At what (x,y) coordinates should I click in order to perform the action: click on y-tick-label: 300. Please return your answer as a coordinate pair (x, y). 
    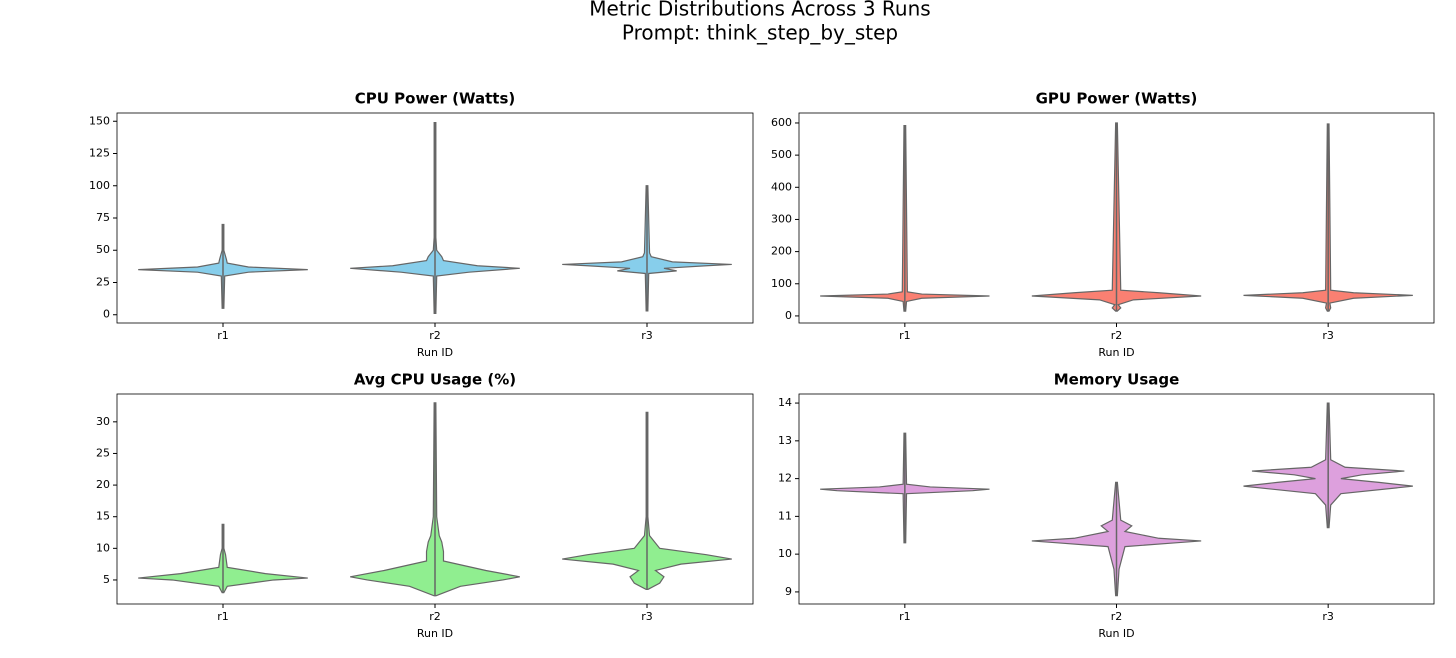
    Looking at the image, I should click on (781, 218).